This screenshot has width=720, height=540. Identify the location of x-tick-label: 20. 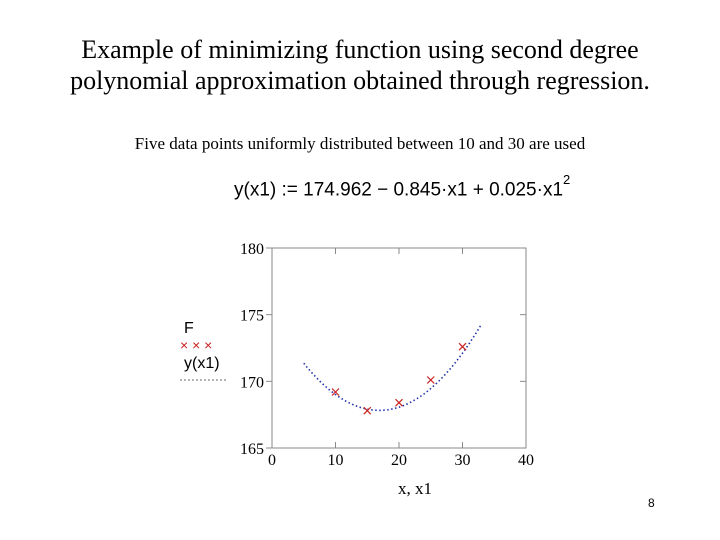
(399, 460).